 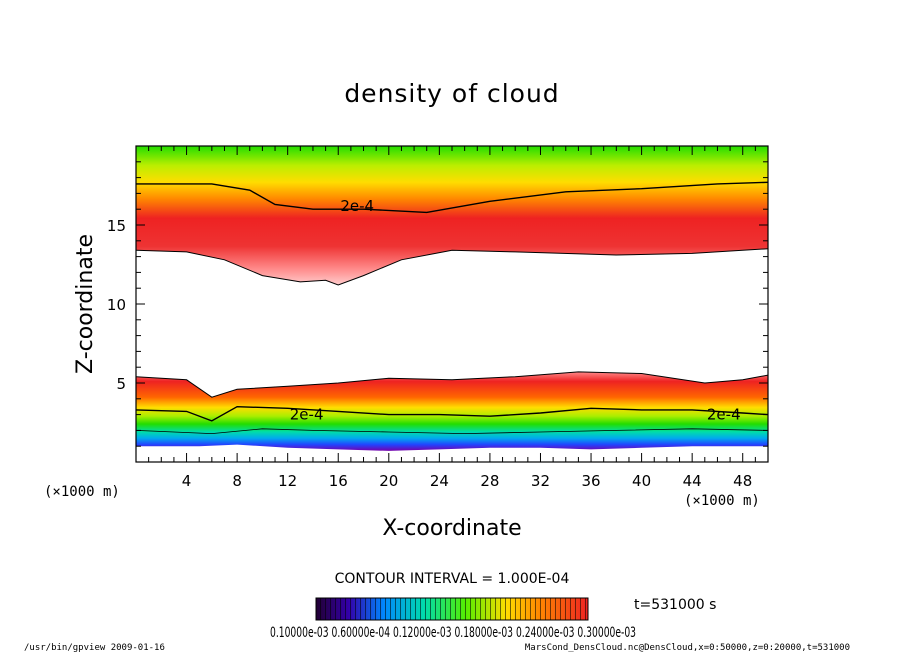 What do you see at coordinates (452, 197) in the screenshot?
I see `upper-contour-line` at bounding box center [452, 197].